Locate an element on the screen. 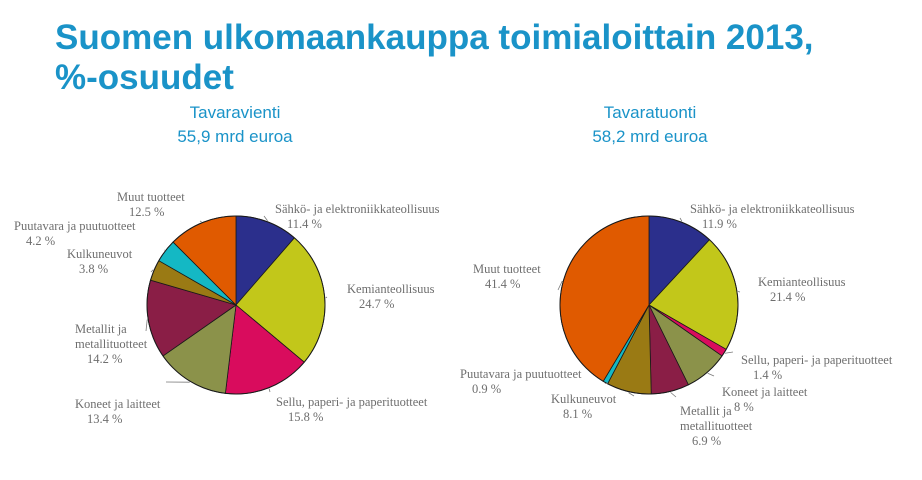  import-category-label-1: Sähkö- ja elektroniikkateollisuus is located at coordinates (772, 209).